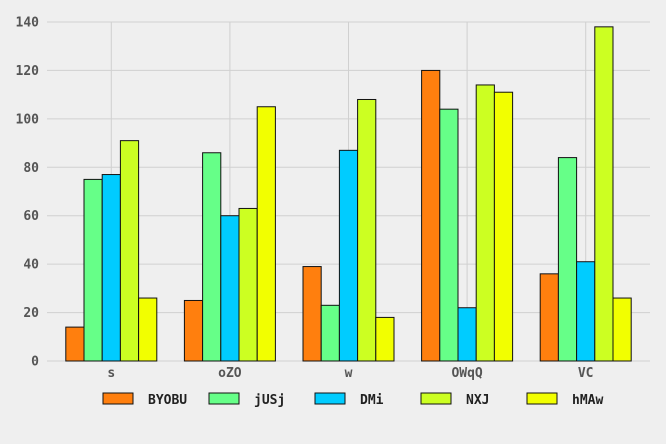 The height and width of the screenshot is (444, 666). What do you see at coordinates (193, 330) in the screenshot?
I see `bar-BYOBU-oZO` at bounding box center [193, 330].